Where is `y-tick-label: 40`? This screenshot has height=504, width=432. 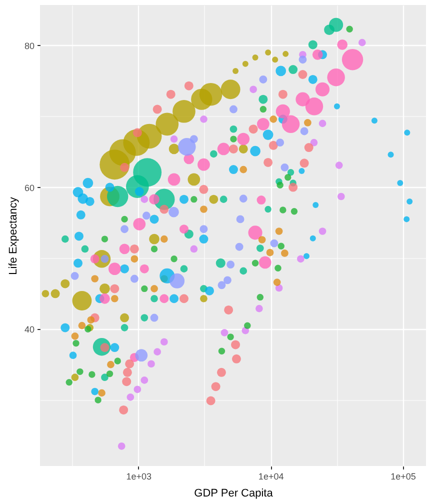
y-tick-label: 40 is located at coordinates (29, 329).